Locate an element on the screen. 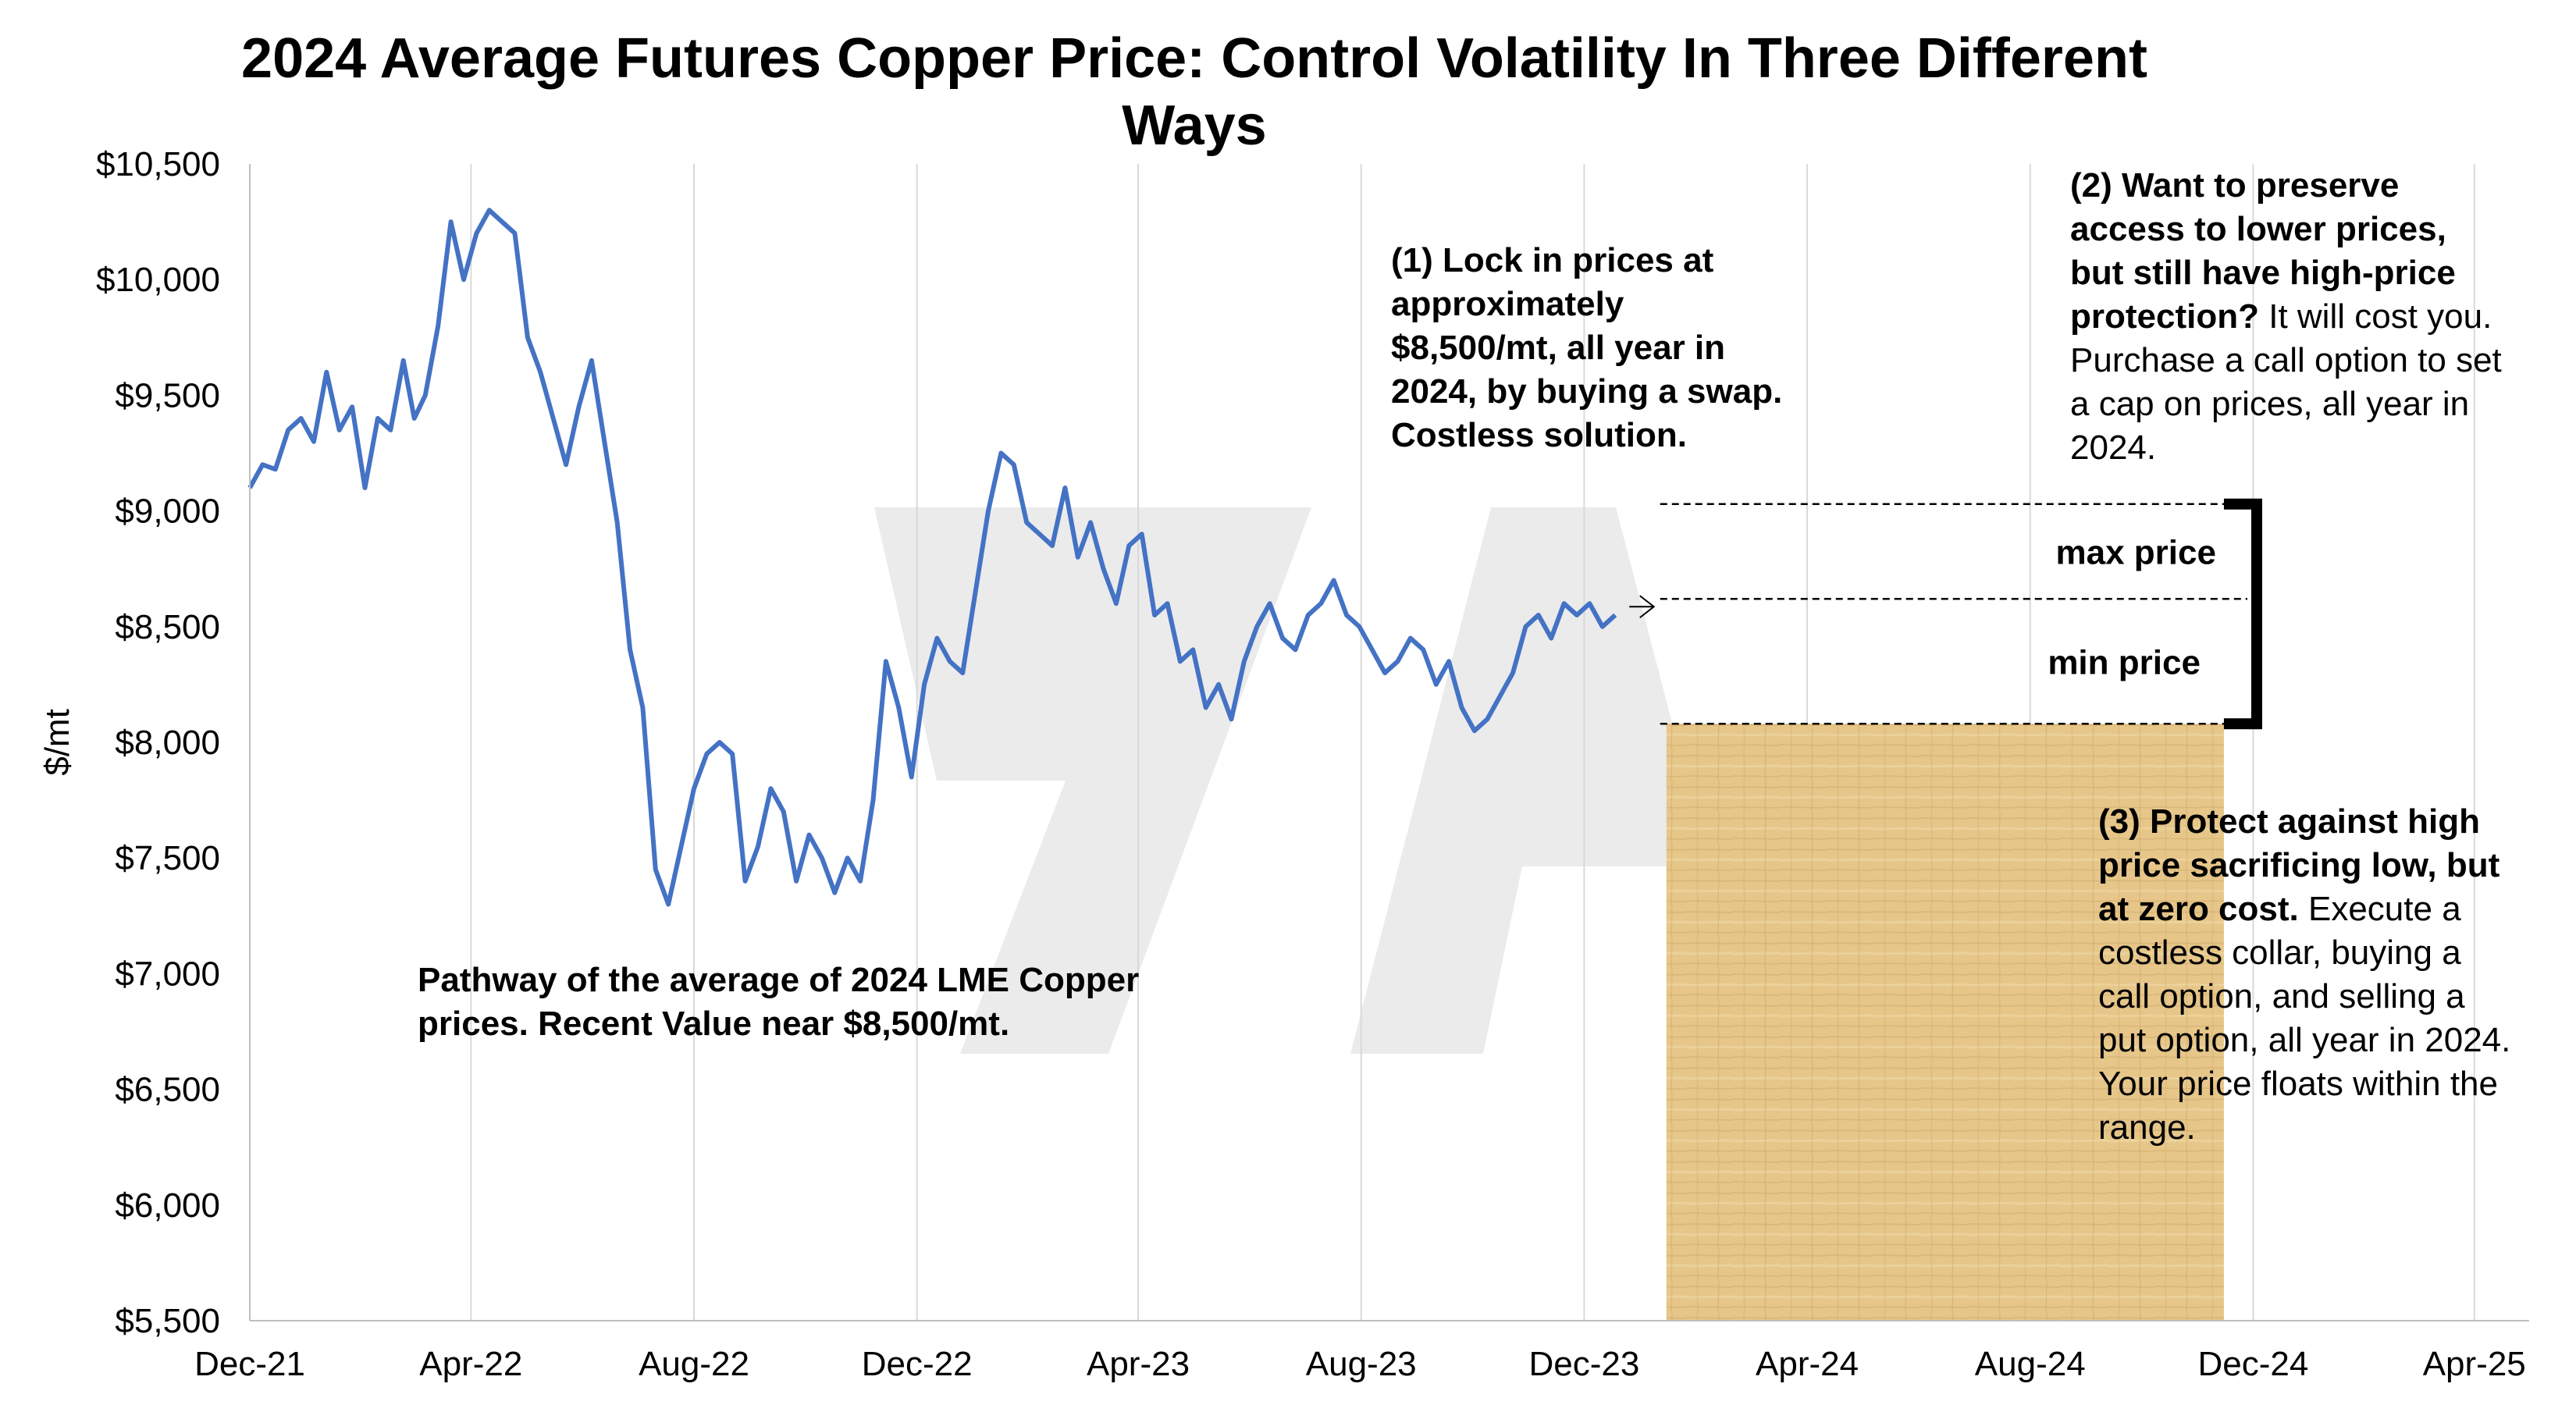 The image size is (2576, 1405). y-tick-label: $9,000 is located at coordinates (167, 512).